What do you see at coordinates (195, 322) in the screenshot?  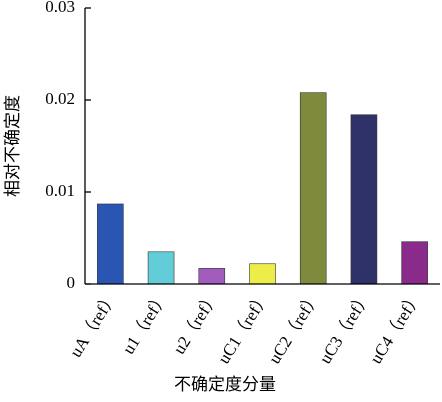 I see `x-tick-label: u2（ref）` at bounding box center [195, 322].